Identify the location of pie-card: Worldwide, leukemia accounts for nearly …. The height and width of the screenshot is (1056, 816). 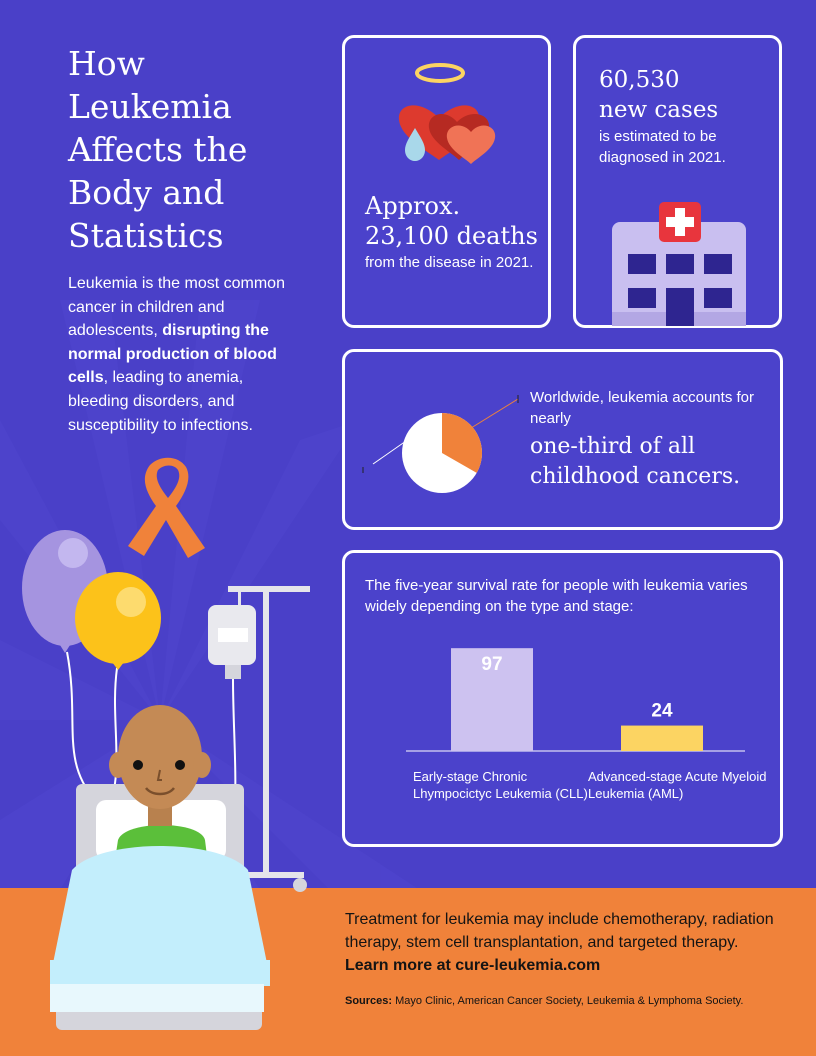
(562, 439).